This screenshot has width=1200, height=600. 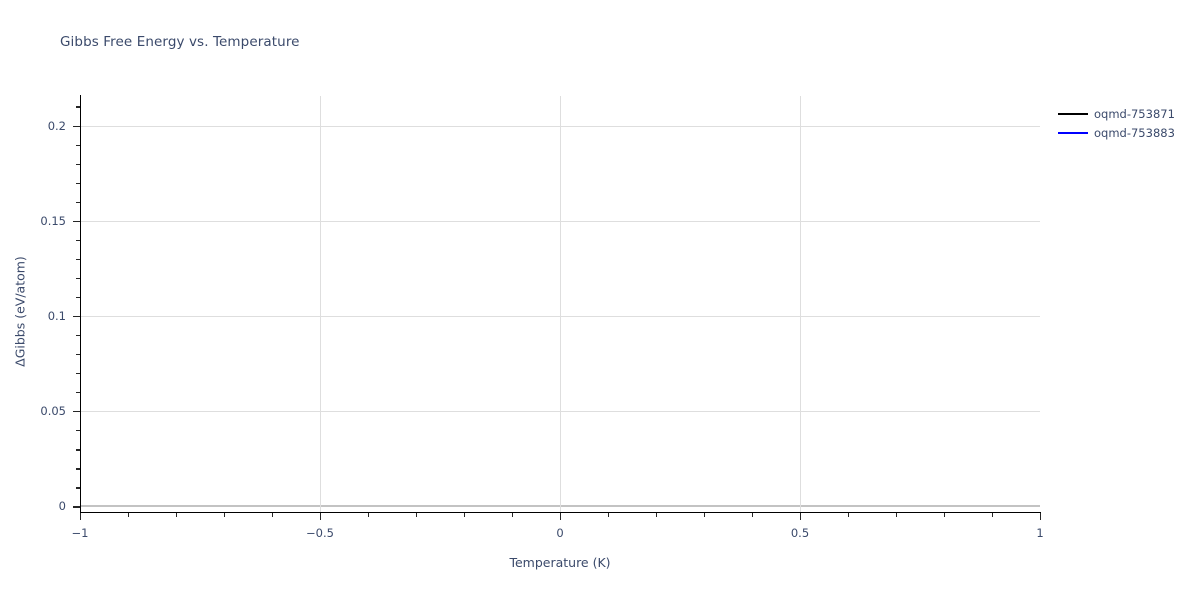 I want to click on y-tick-label: 0.2, so click(x=56, y=125).